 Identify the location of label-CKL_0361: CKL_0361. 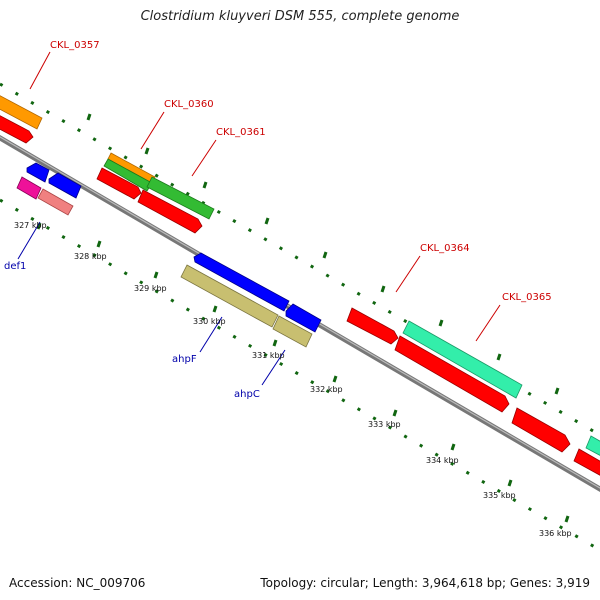
(228, 152).